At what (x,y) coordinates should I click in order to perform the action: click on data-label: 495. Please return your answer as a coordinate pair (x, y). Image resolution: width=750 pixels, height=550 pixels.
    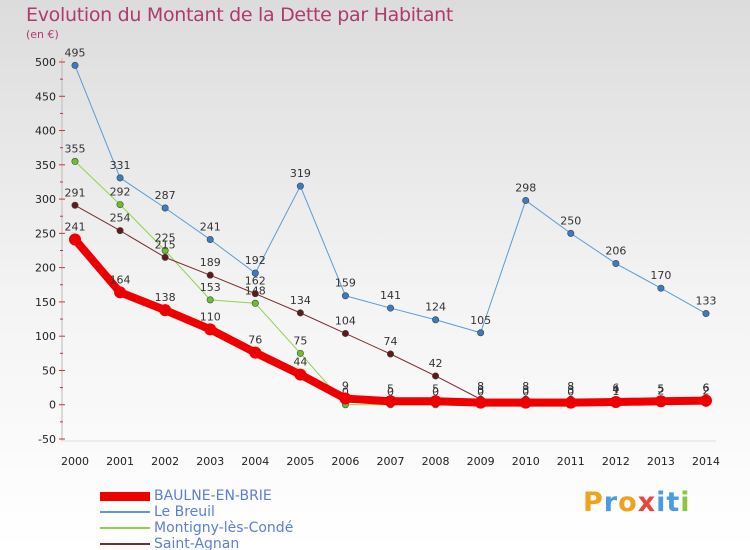
    Looking at the image, I should click on (75, 52).